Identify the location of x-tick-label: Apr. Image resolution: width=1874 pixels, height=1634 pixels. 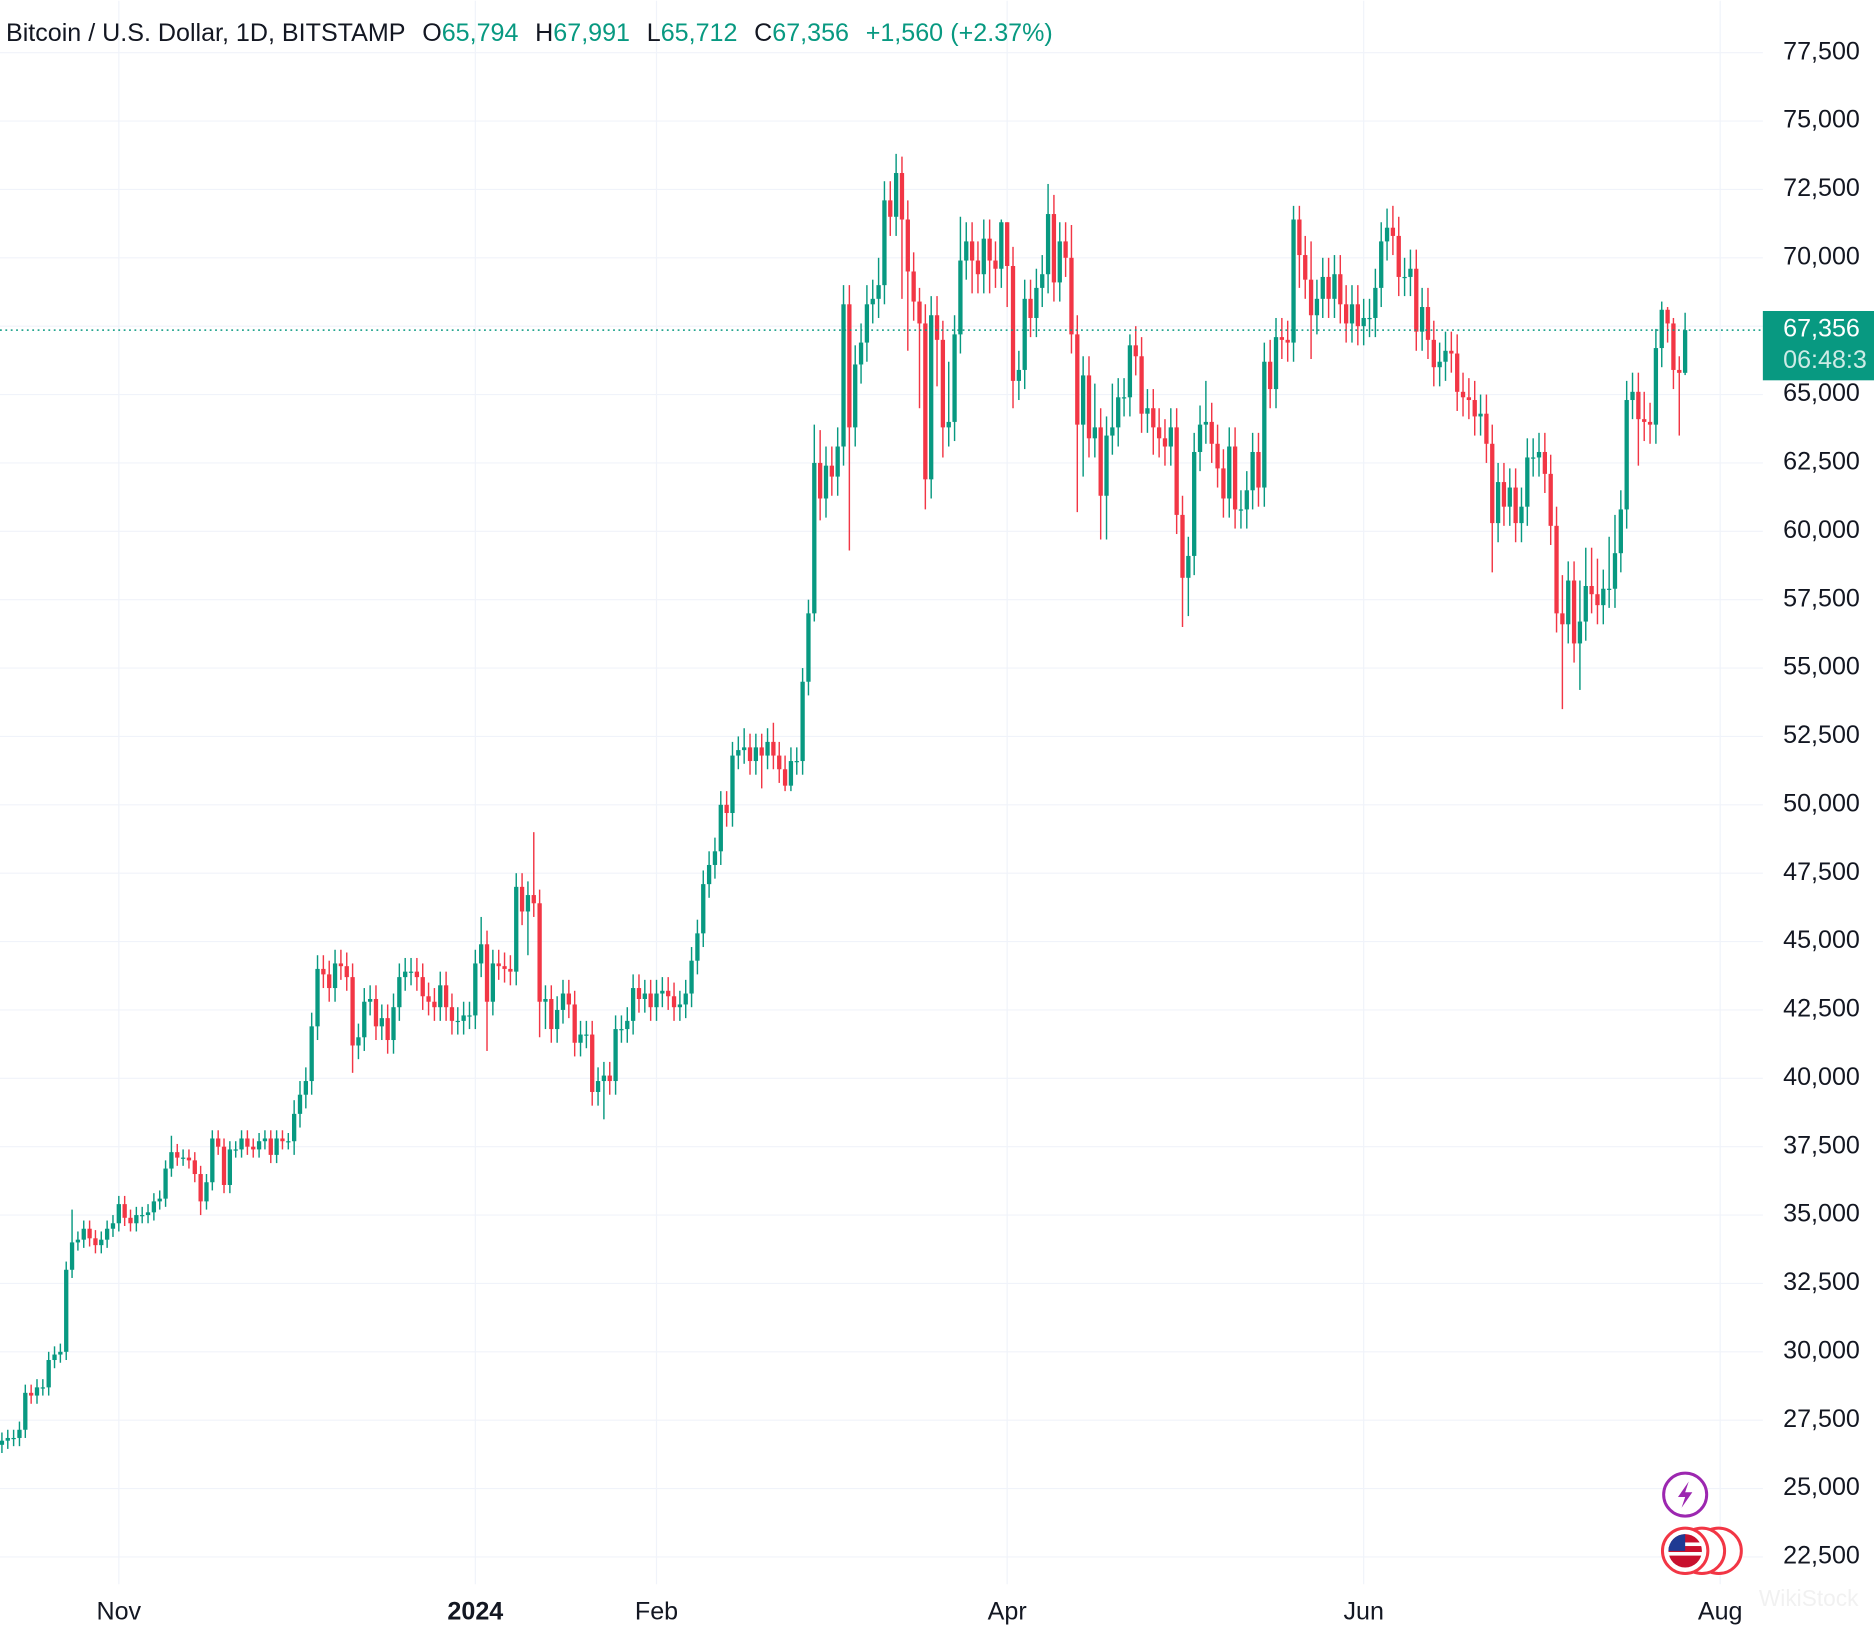
(1007, 1612).